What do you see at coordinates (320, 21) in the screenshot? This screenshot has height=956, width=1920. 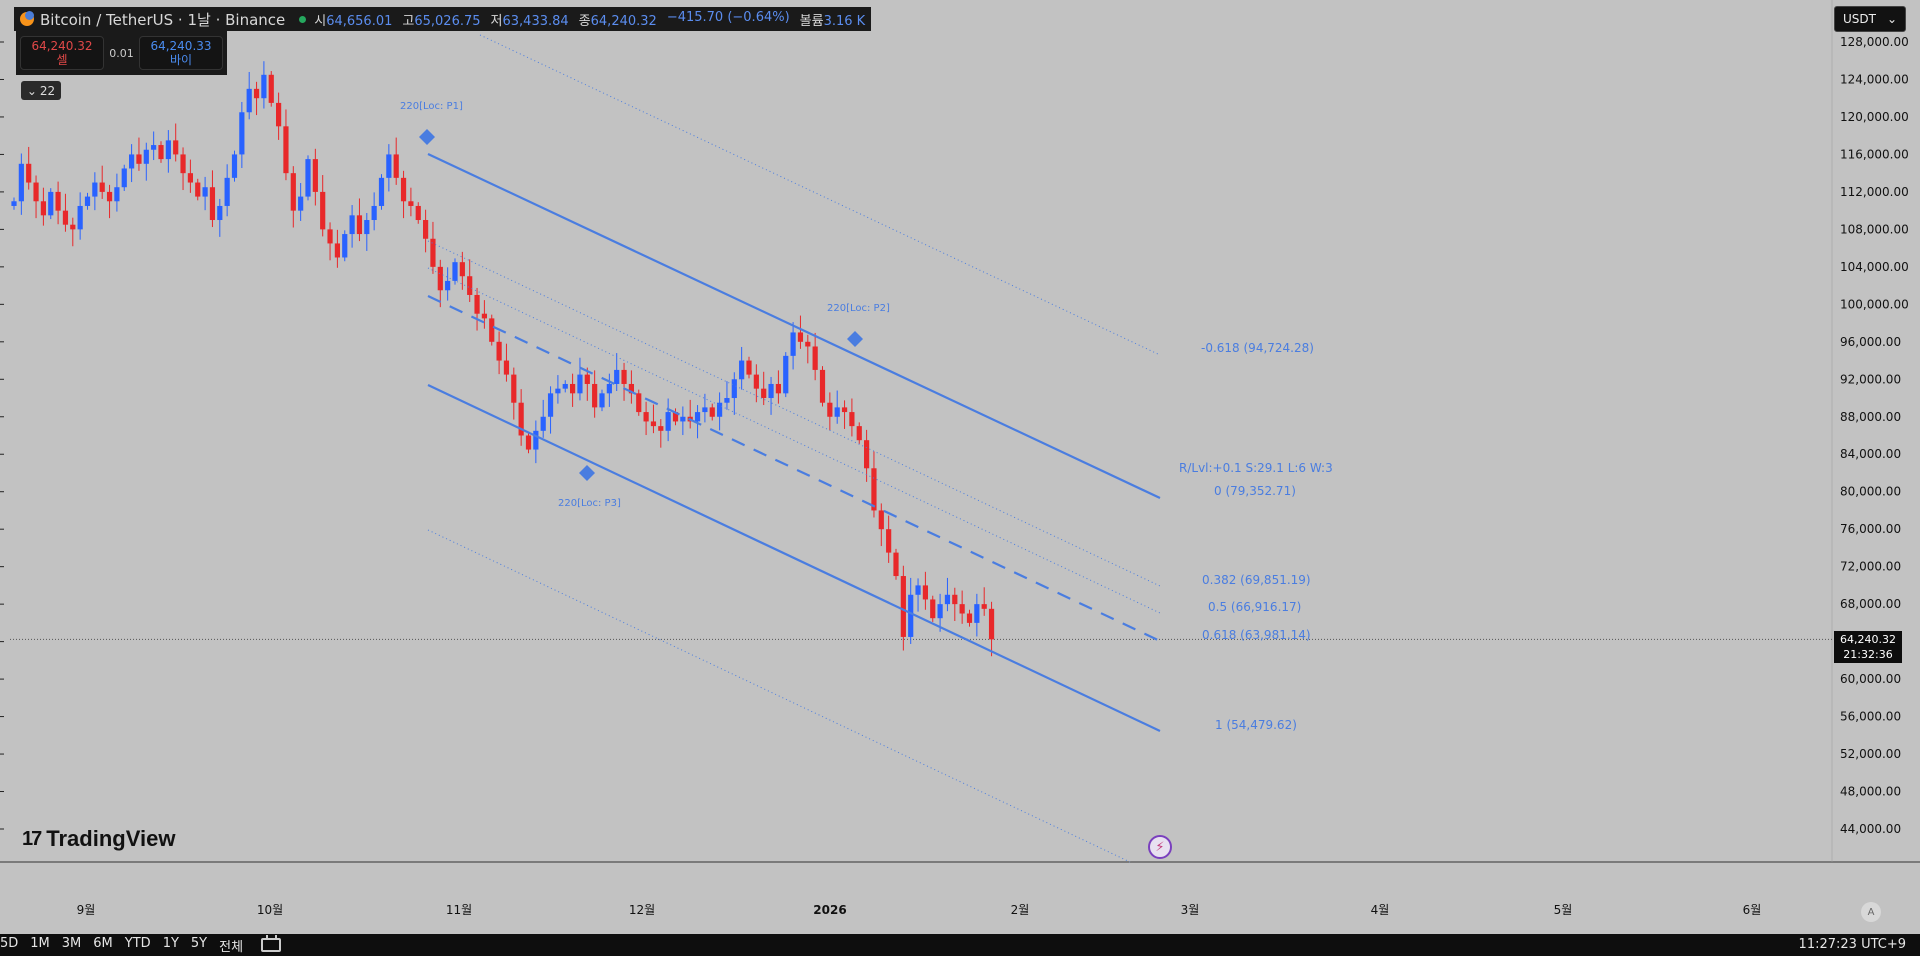 I see `open-label: 시` at bounding box center [320, 21].